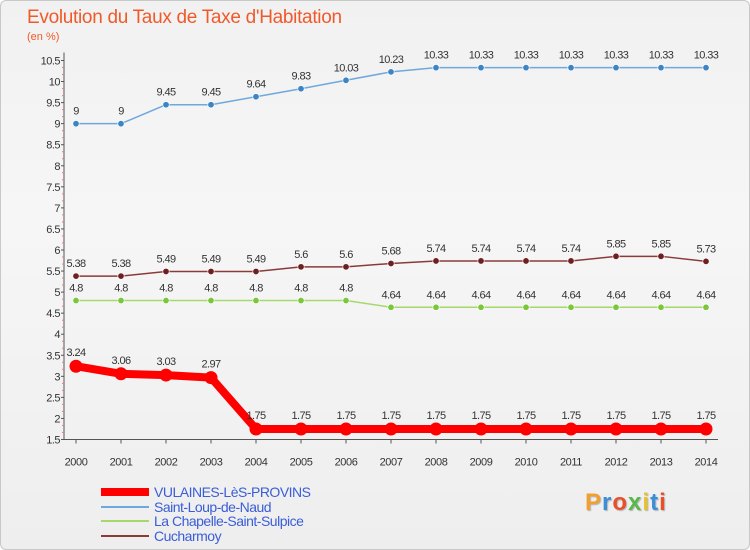  Describe the element at coordinates (391, 463) in the screenshot. I see `x-tick-label: 2007` at that location.